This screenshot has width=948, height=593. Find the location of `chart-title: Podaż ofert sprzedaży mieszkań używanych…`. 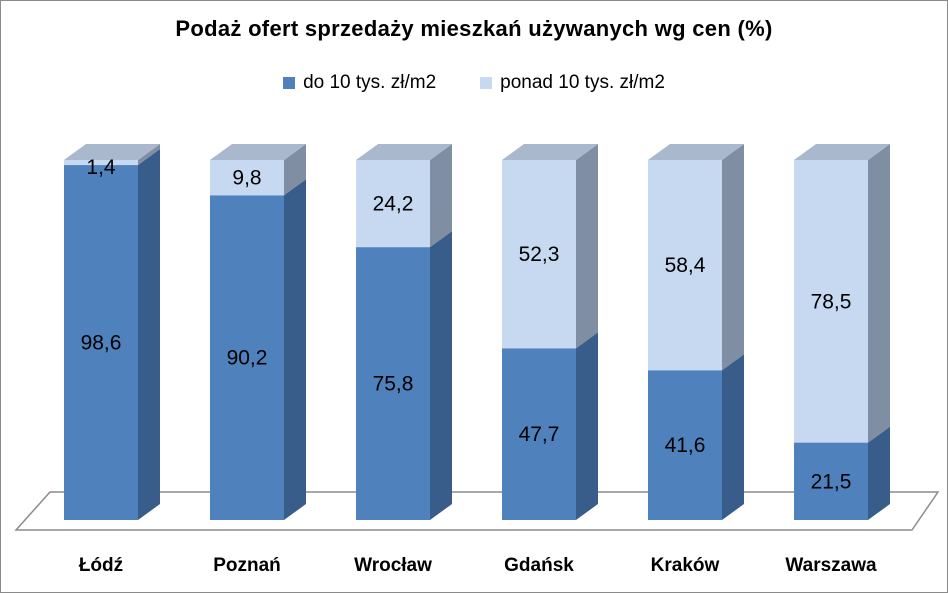

chart-title: Podaż ofert sprzedaży mieszkań używanych… is located at coordinates (474, 28).